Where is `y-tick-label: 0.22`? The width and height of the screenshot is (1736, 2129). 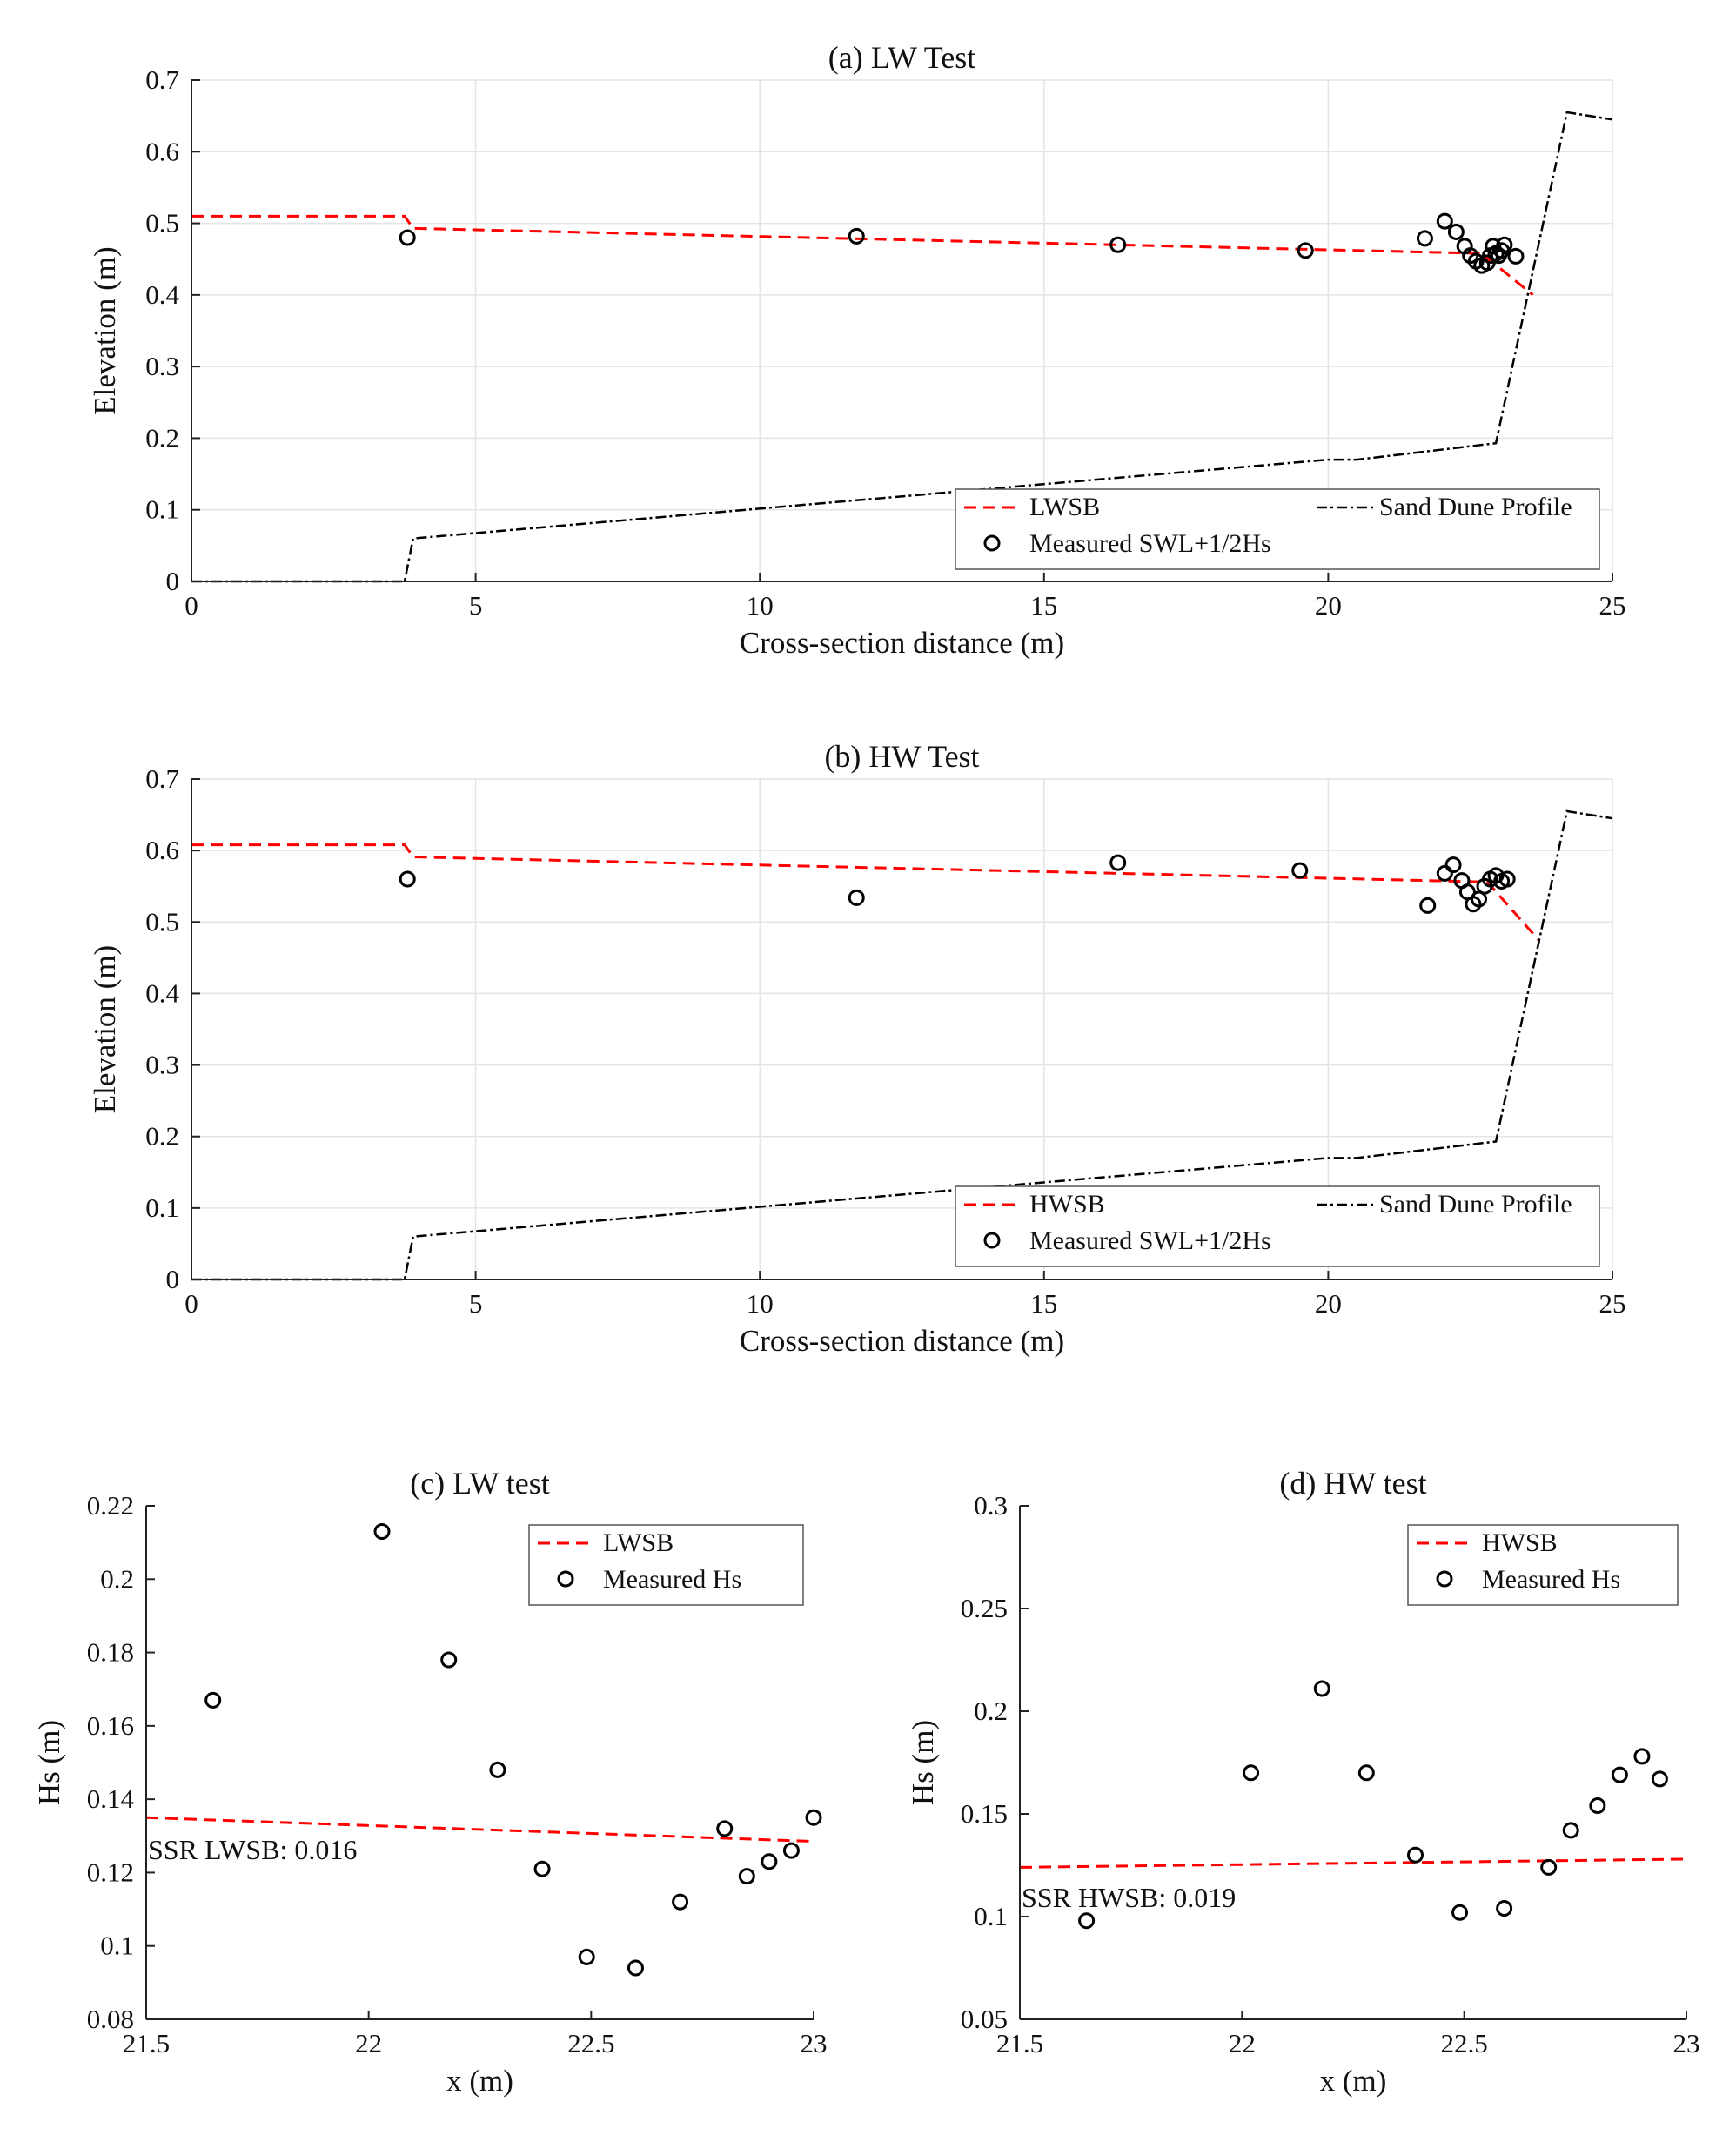 y-tick-label: 0.22 is located at coordinates (110, 1505).